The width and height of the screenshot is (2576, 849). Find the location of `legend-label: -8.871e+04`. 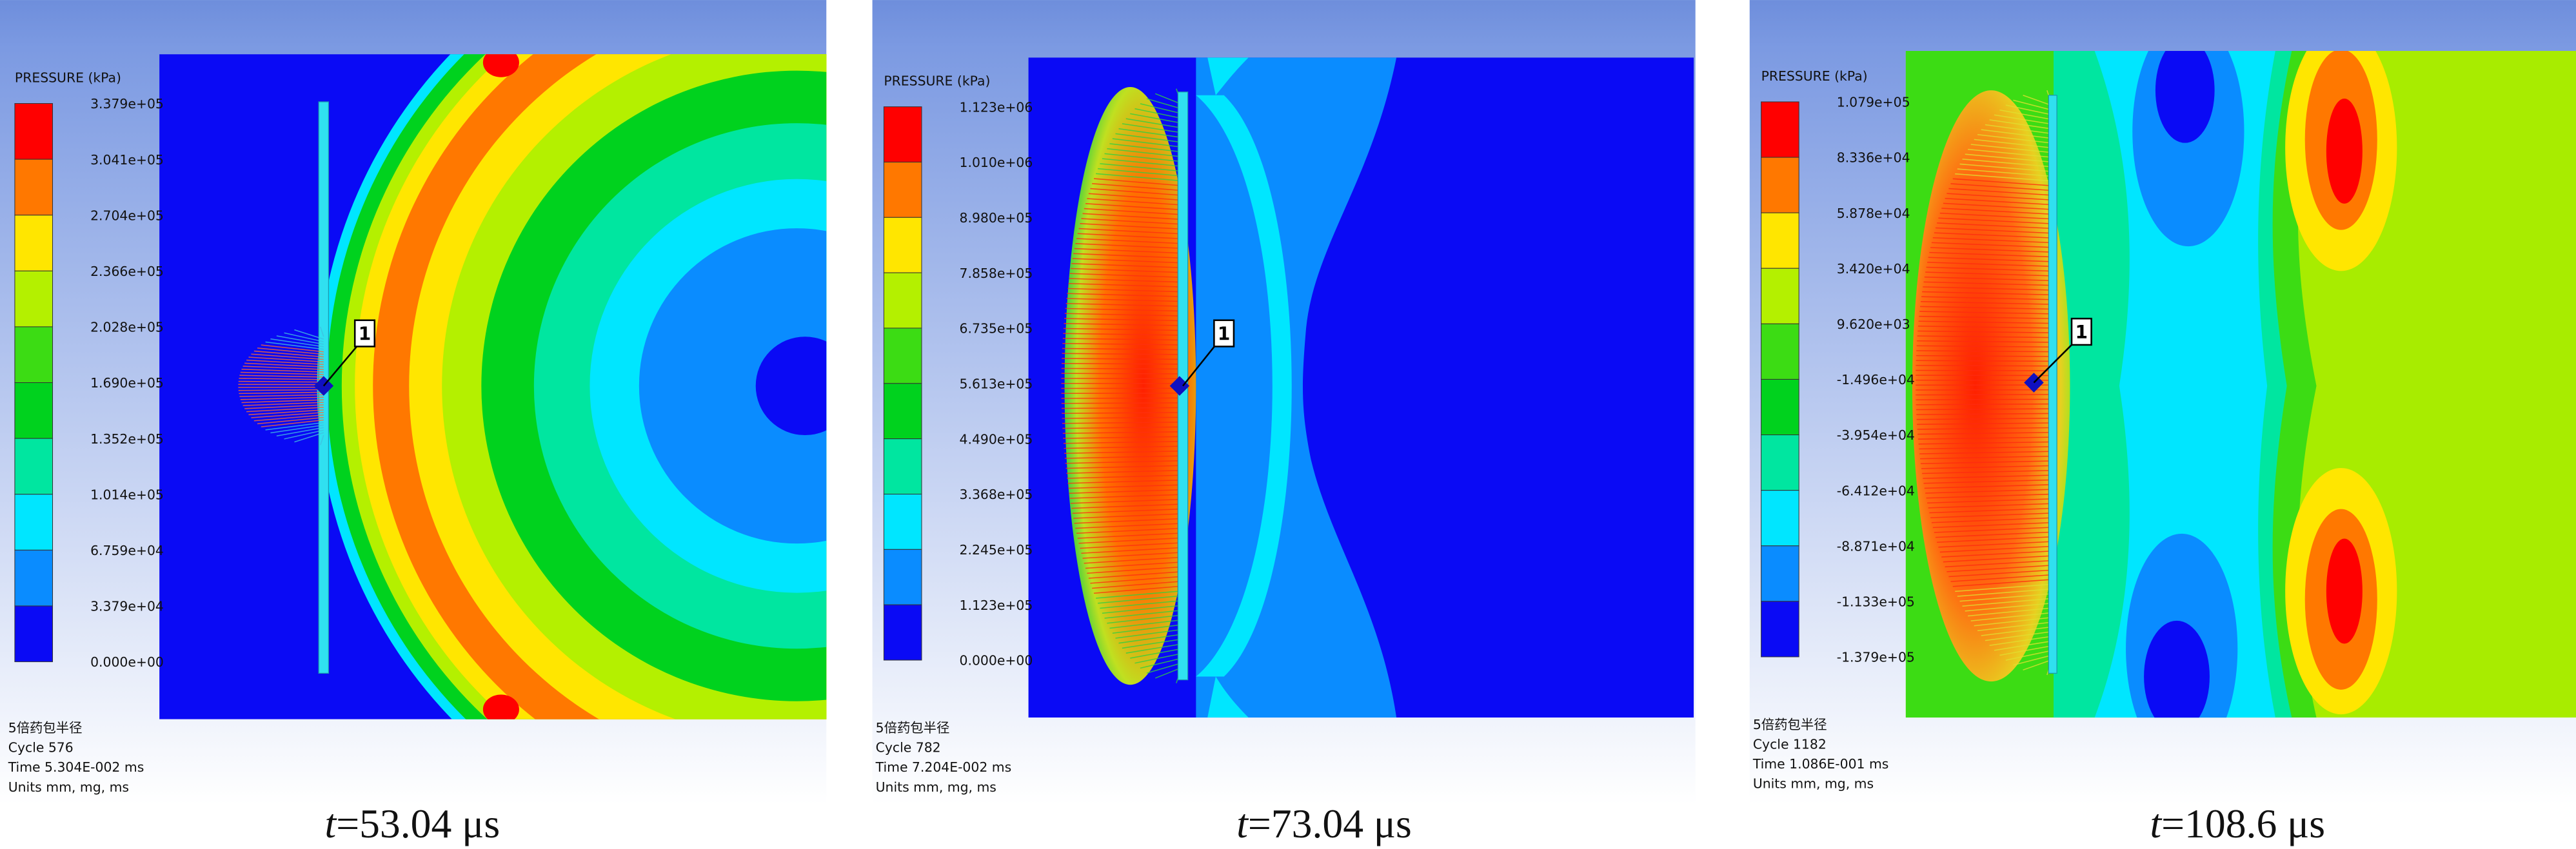

legend-label: -8.871e+04 is located at coordinates (1876, 546).